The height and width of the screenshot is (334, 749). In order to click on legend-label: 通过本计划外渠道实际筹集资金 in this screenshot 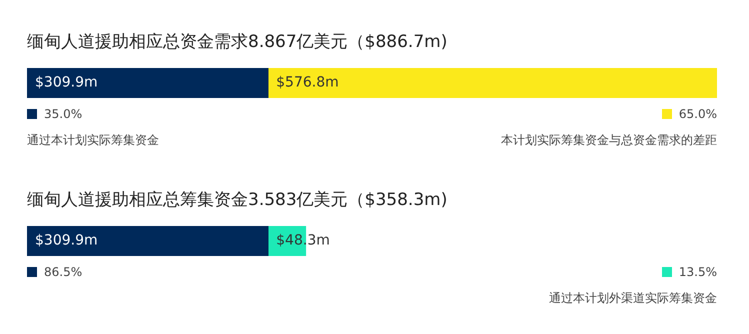, I will do `click(633, 298)`.